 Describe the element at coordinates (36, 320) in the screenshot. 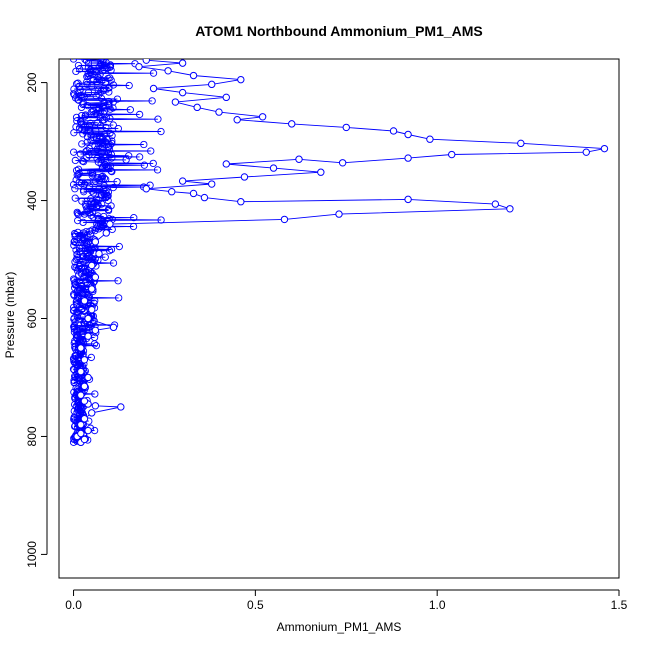

I see `y-axis: 200 400 600 800 1000` at that location.